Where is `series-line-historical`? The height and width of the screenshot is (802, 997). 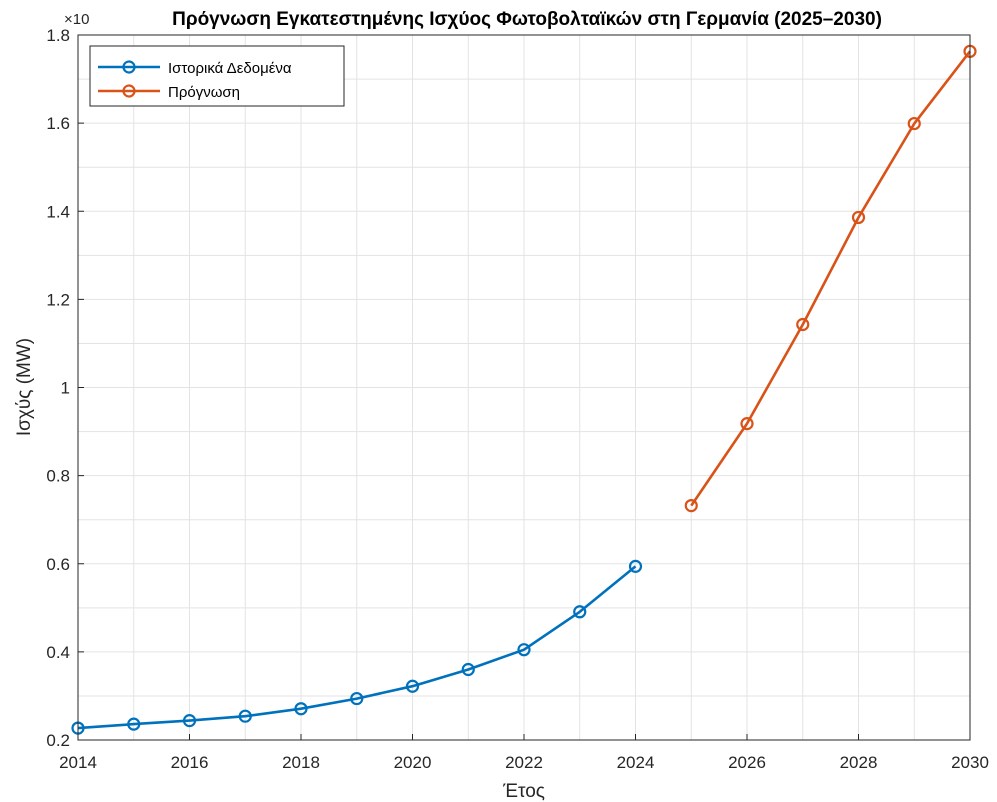 series-line-historical is located at coordinates (357, 647).